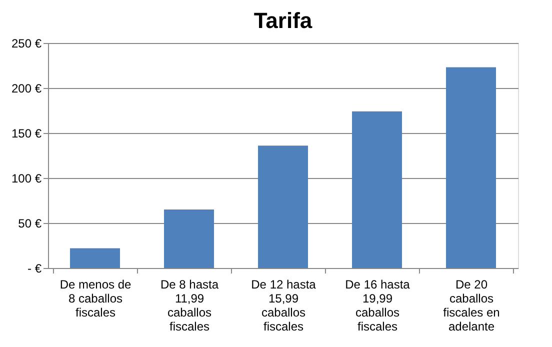 This screenshot has height=347, width=552. Describe the element at coordinates (189, 306) in the screenshot. I see `x-tick-label: De 8 hasta 11,99 caballos fiscales` at that location.